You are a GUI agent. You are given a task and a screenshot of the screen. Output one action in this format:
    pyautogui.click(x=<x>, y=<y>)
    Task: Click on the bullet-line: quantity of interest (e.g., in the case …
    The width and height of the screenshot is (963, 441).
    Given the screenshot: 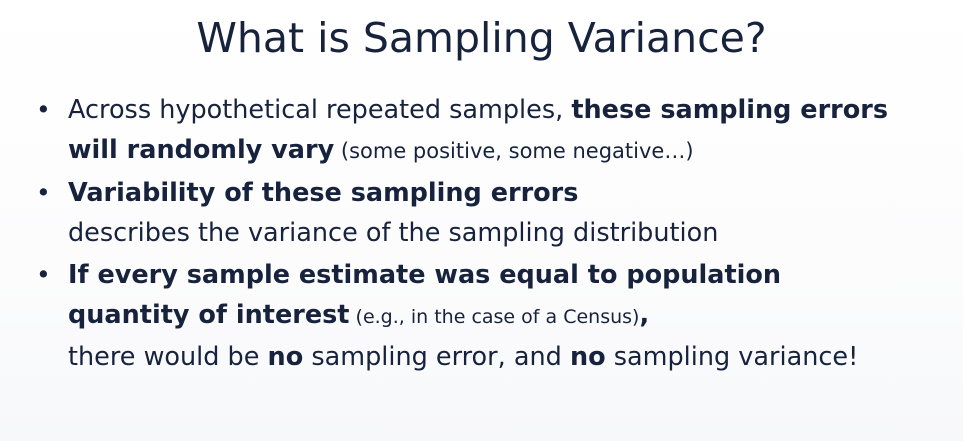 What is the action you would take?
    pyautogui.click(x=512, y=316)
    